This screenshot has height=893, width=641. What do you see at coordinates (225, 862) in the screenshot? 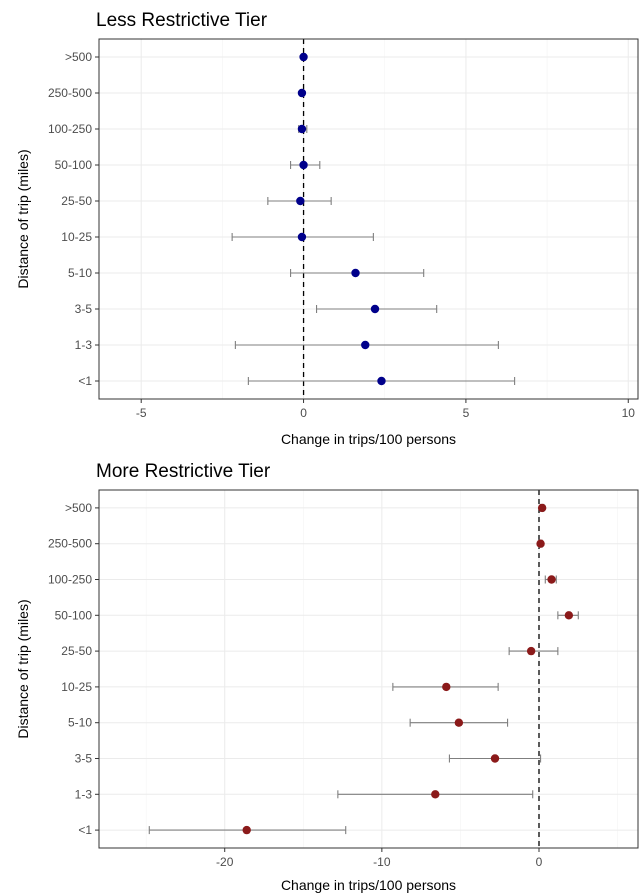
I see `x-tick-label: -20` at bounding box center [225, 862].